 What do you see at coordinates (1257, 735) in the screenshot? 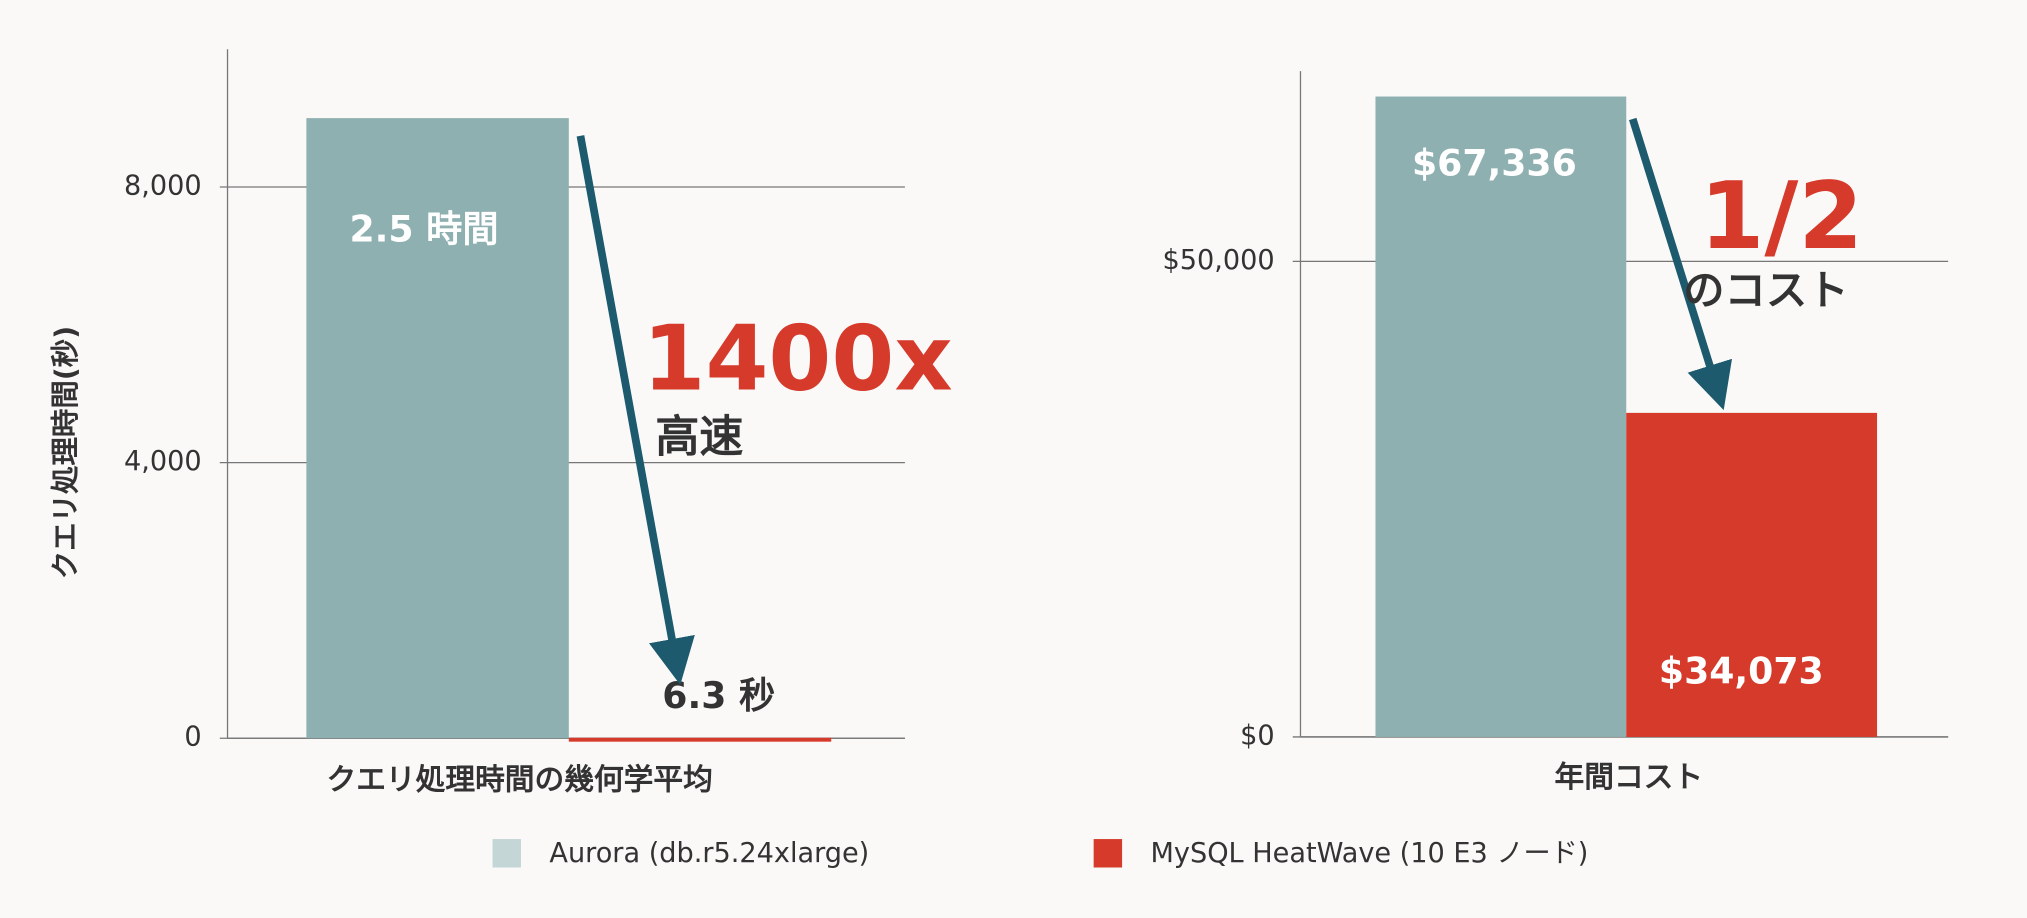
I see `y-tick-label: $0` at bounding box center [1257, 735].